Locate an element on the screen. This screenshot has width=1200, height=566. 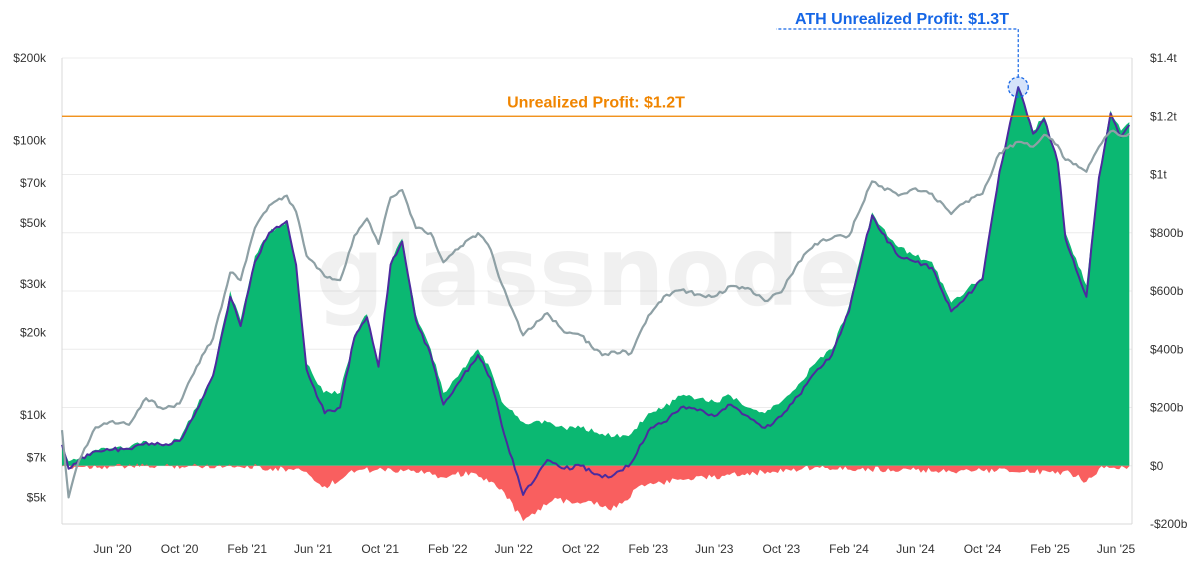
x-tick-label: Oct '22 is located at coordinates (581, 549).